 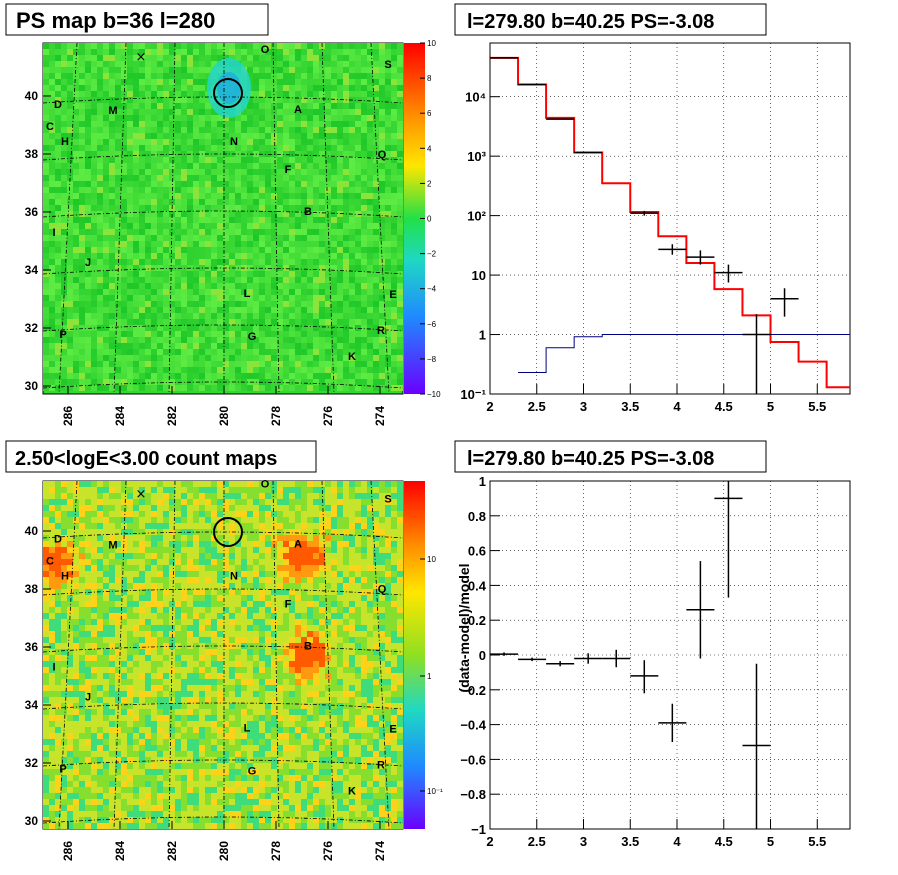 What do you see at coordinates (432, 289) in the screenshot?
I see `colorbar-tick-label: −4` at bounding box center [432, 289].